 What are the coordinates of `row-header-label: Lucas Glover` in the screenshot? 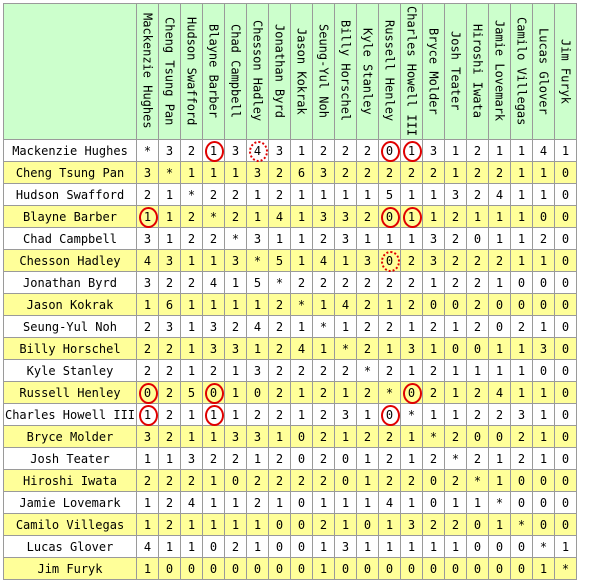 It's located at (70, 547).